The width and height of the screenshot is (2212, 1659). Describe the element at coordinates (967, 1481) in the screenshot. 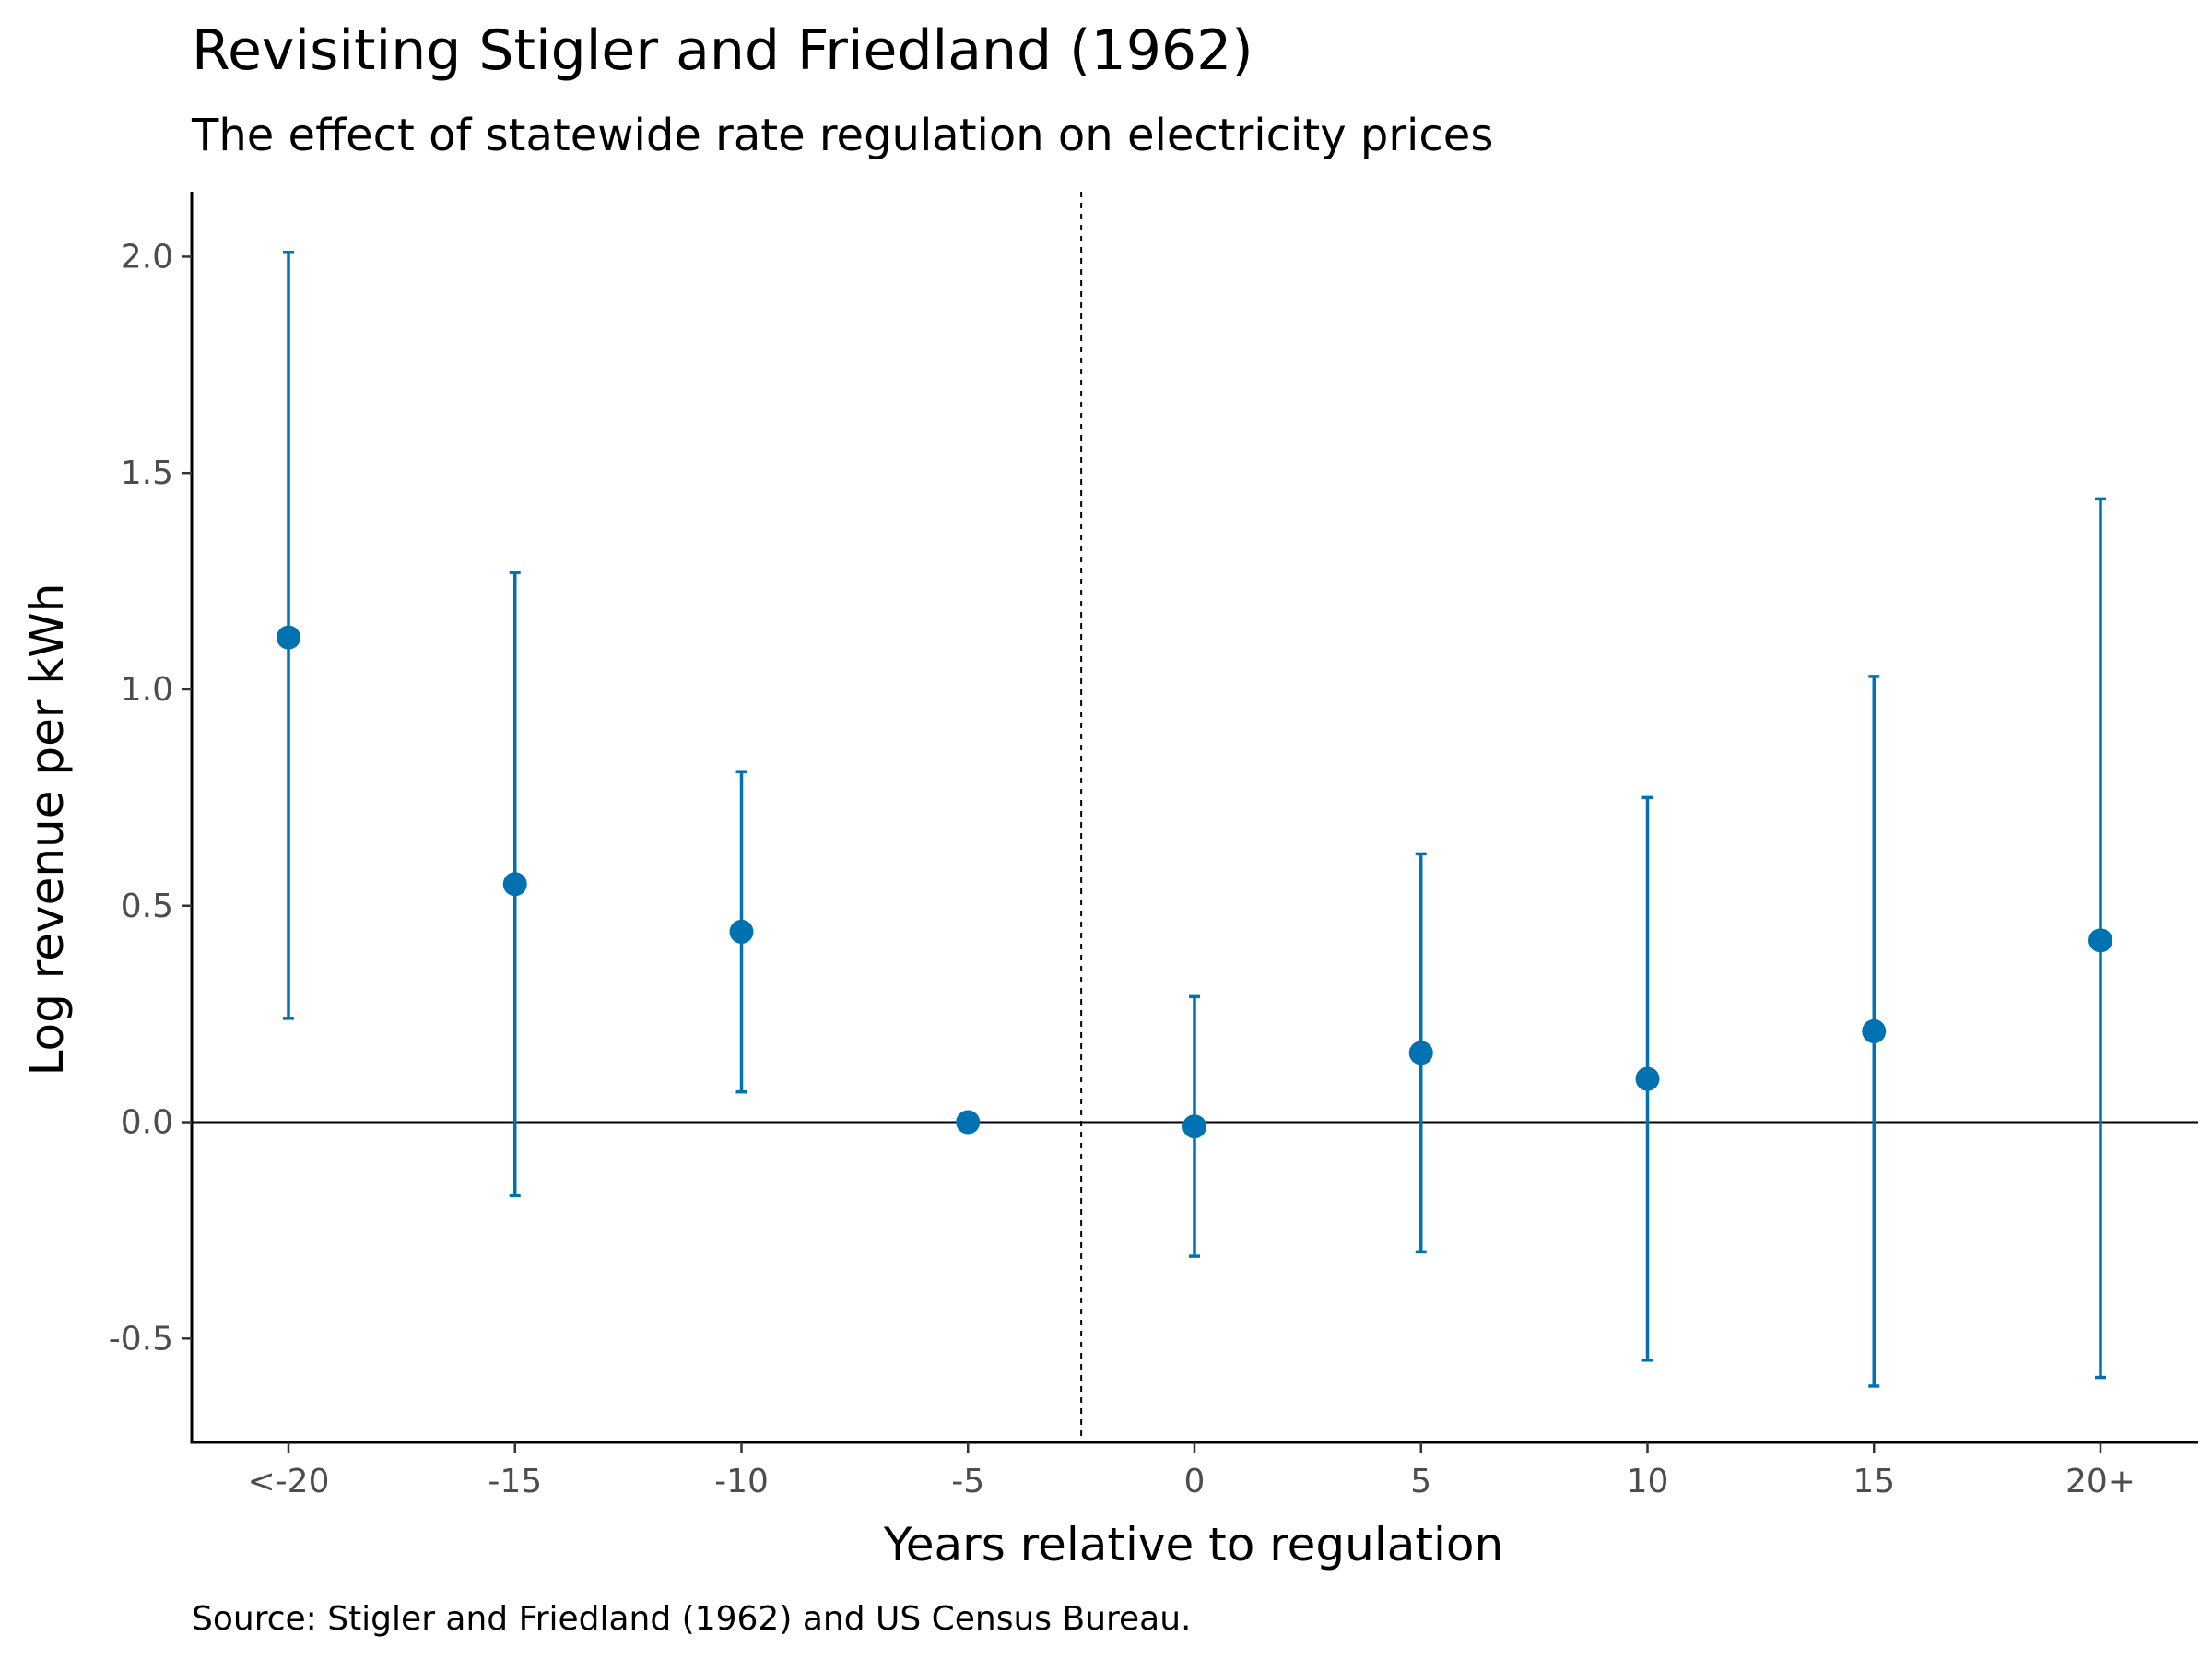

I see `x-tick-label: -5` at that location.